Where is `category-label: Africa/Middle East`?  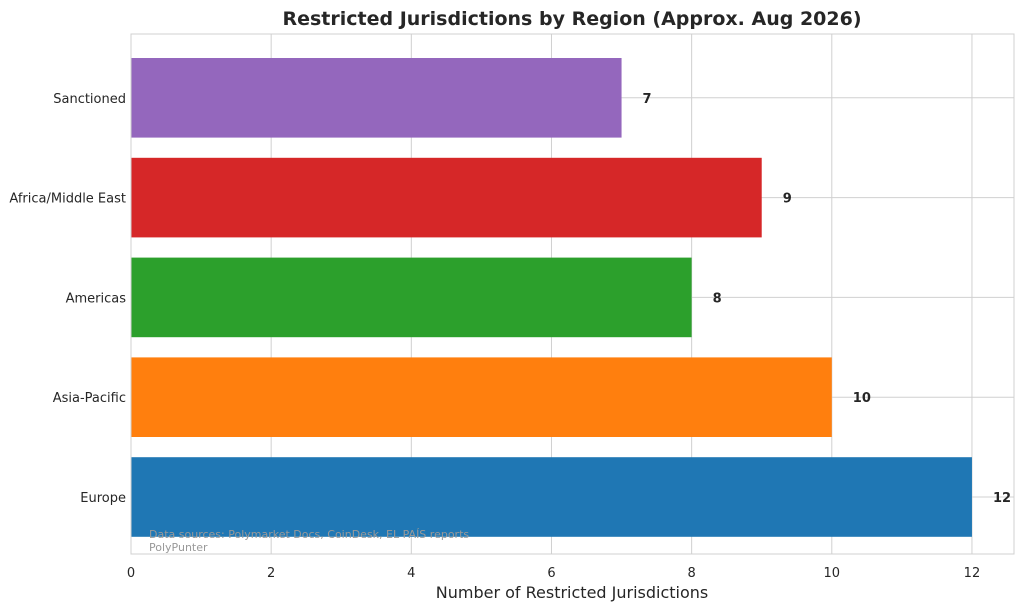 category-label: Africa/Middle East is located at coordinates (67, 199).